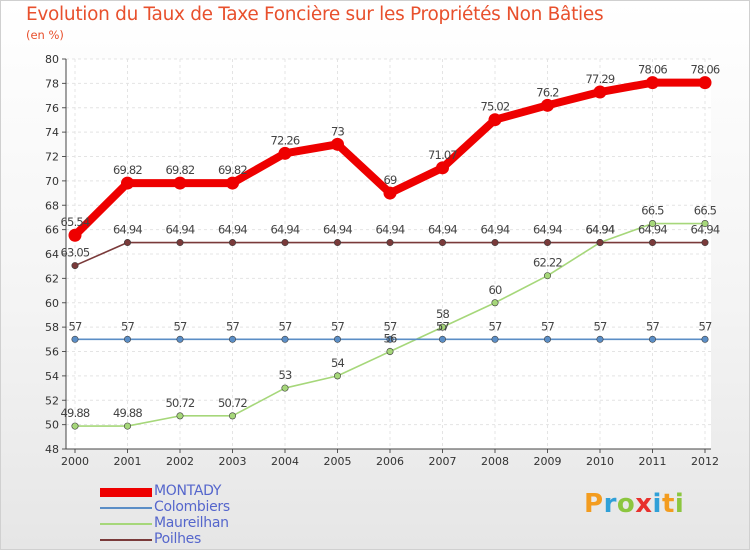 The image size is (750, 550). What do you see at coordinates (610, 504) in the screenshot?
I see `logo-letter: r` at bounding box center [610, 504].